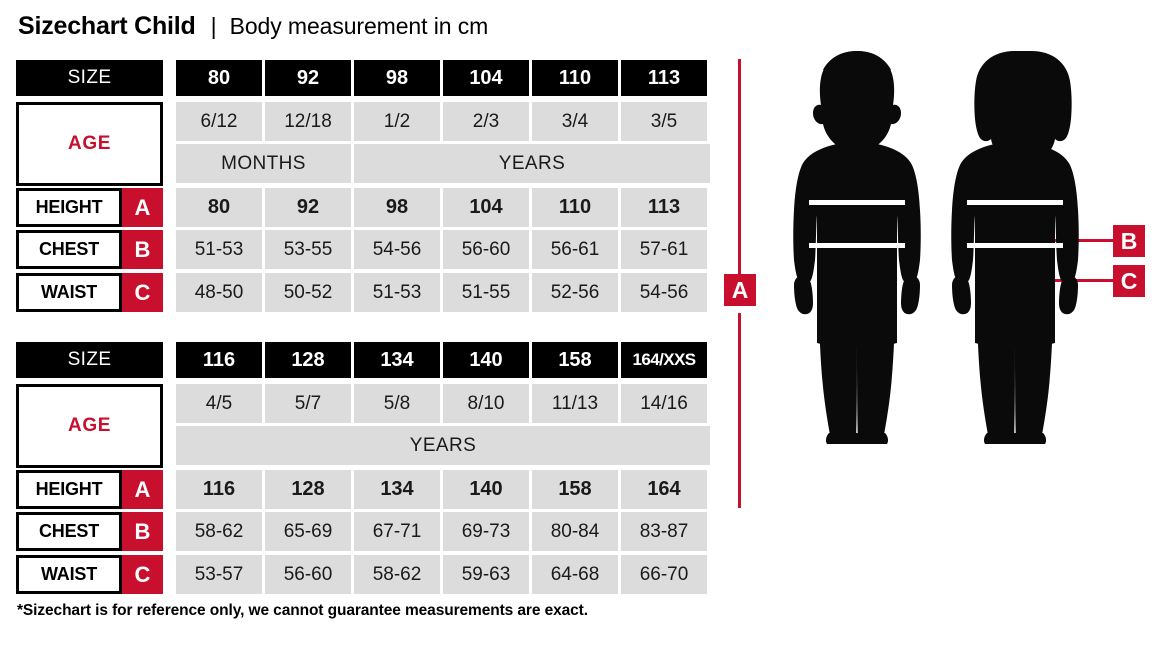 This screenshot has height=645, width=1169. Describe the element at coordinates (308, 489) in the screenshot. I see `height-cell: 128` at that location.